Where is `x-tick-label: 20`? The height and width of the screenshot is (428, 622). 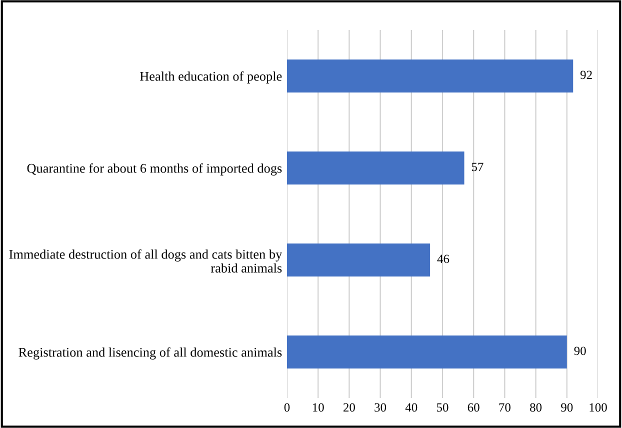 x-tick-label: 20 is located at coordinates (349, 407).